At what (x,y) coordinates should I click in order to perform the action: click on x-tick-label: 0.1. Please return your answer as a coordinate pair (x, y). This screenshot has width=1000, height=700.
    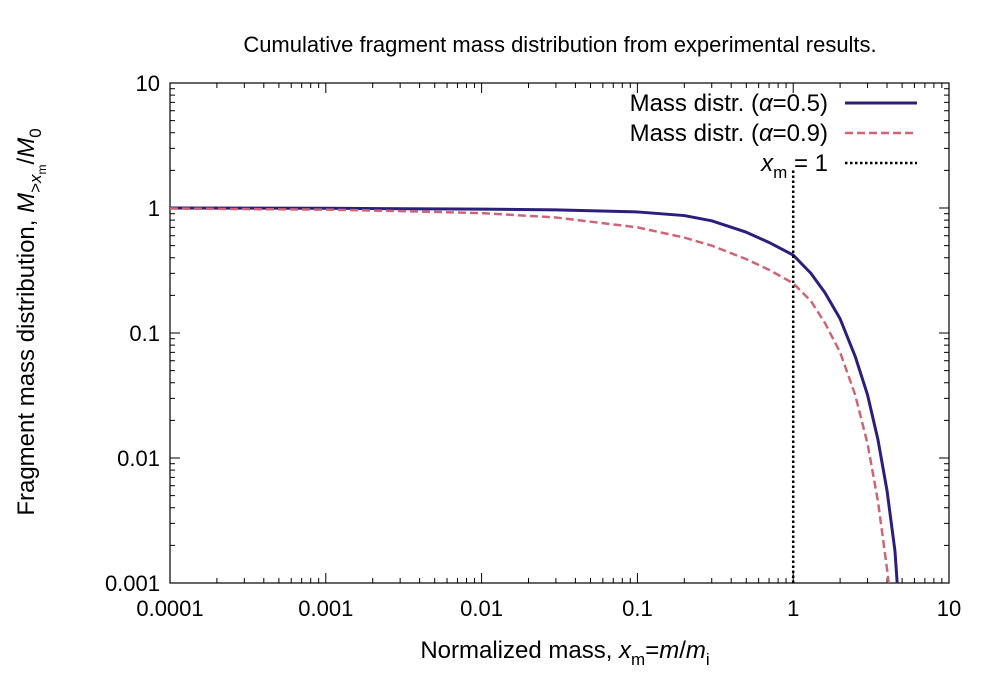
    Looking at the image, I should click on (637, 608).